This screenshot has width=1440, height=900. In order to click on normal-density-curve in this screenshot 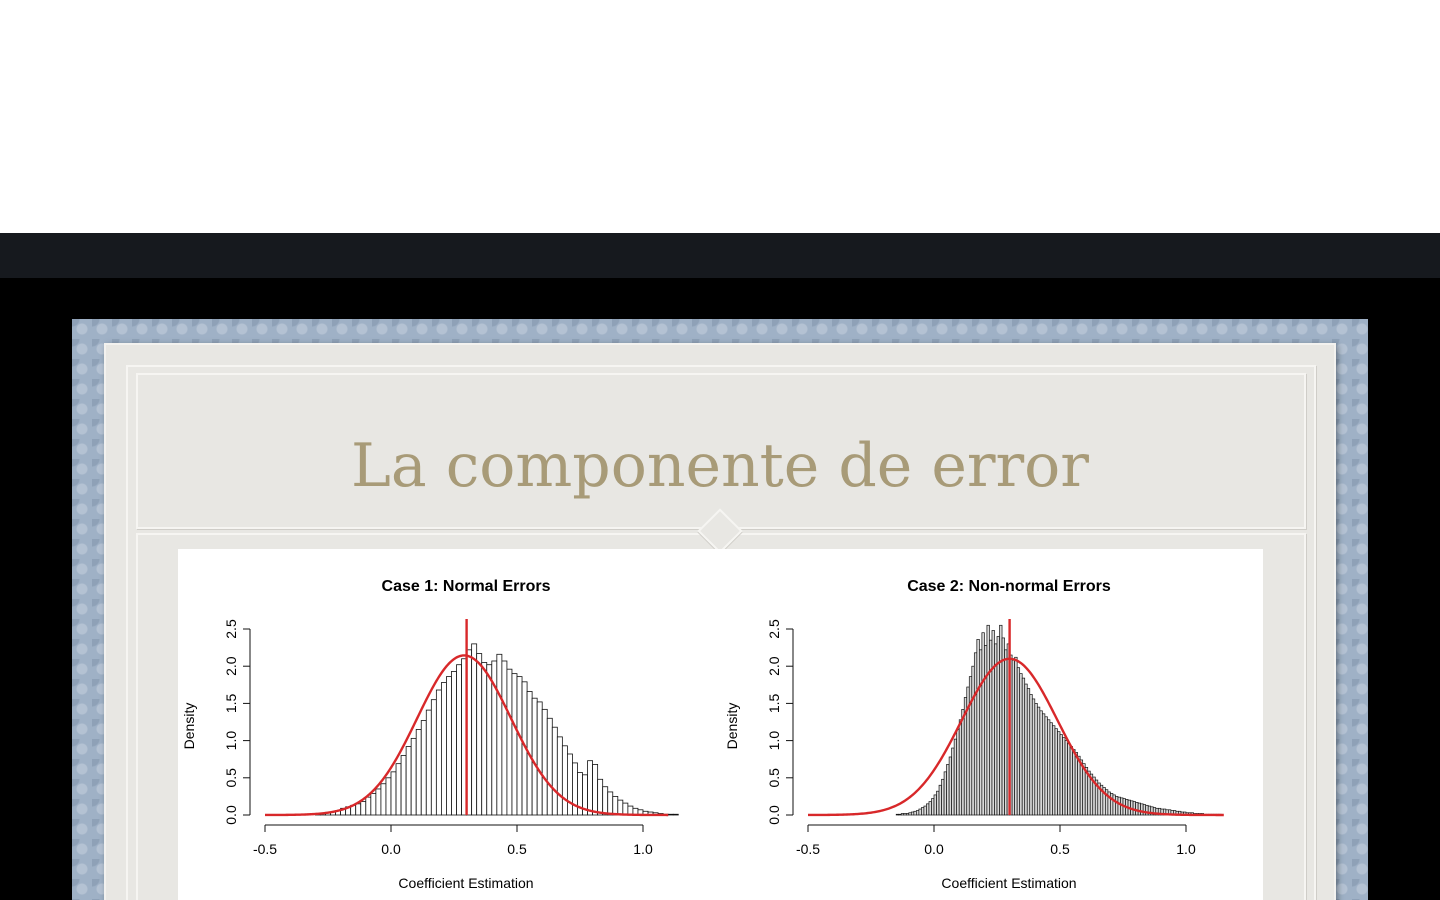, I will do `click(1016, 737)`.